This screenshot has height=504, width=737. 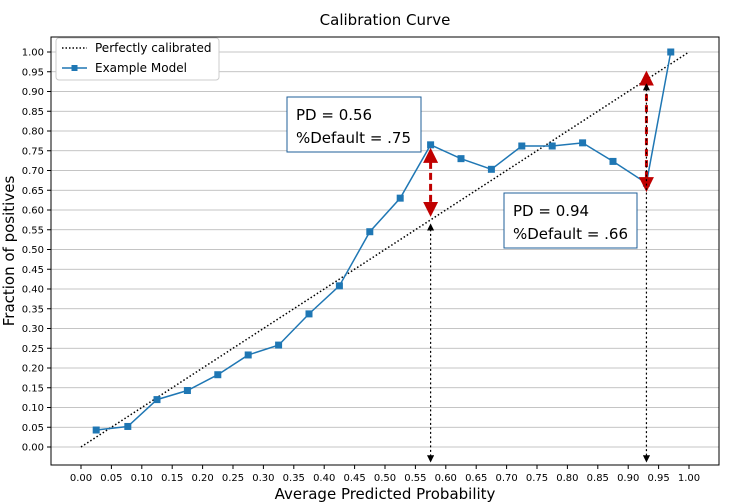 What do you see at coordinates (385, 494) in the screenshot?
I see `x-axis-label: Average Predicted Probability` at bounding box center [385, 494].